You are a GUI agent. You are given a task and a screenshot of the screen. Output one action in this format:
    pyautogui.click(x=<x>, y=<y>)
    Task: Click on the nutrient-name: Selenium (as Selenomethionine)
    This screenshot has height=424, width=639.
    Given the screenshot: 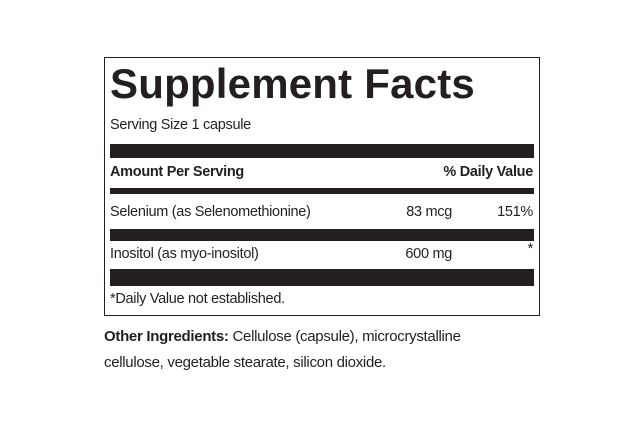 What is the action you would take?
    pyautogui.click(x=210, y=212)
    